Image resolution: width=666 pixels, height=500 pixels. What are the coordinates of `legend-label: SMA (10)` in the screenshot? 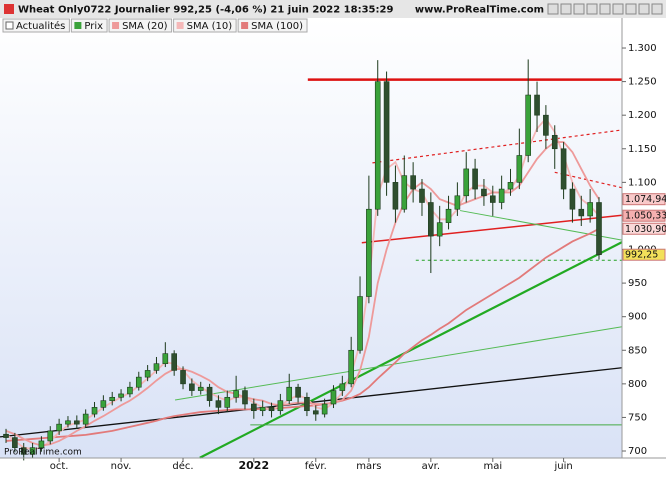 It's located at (210, 26).